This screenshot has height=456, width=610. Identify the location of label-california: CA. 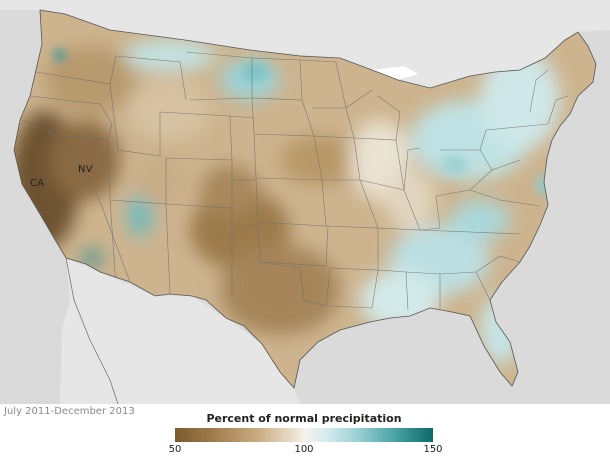
(37, 183).